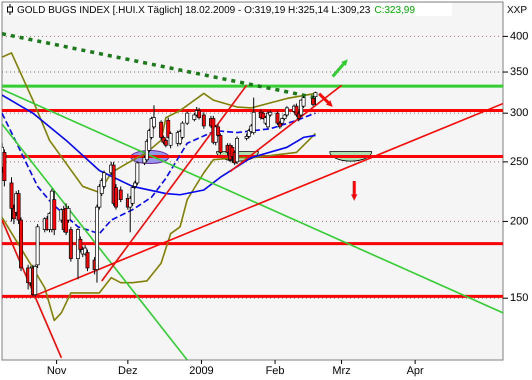 Image resolution: width=532 pixels, height=380 pixels. Describe the element at coordinates (519, 298) in the screenshot. I see `y-tick-label: 150` at that location.